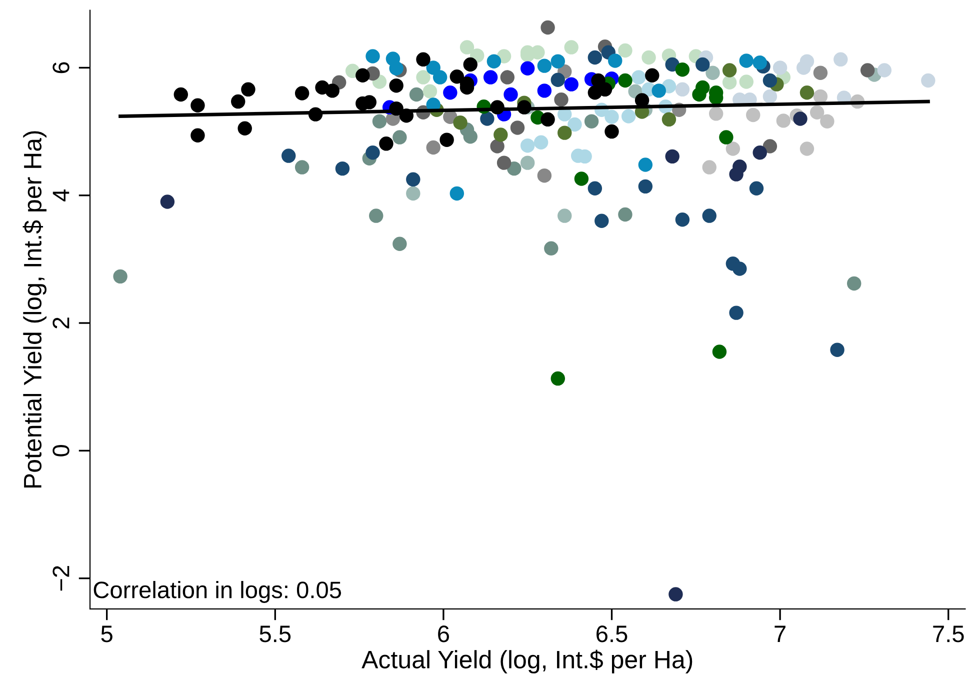  Describe the element at coordinates (948, 634) in the screenshot. I see `x-tick-label: 7.5` at that location.